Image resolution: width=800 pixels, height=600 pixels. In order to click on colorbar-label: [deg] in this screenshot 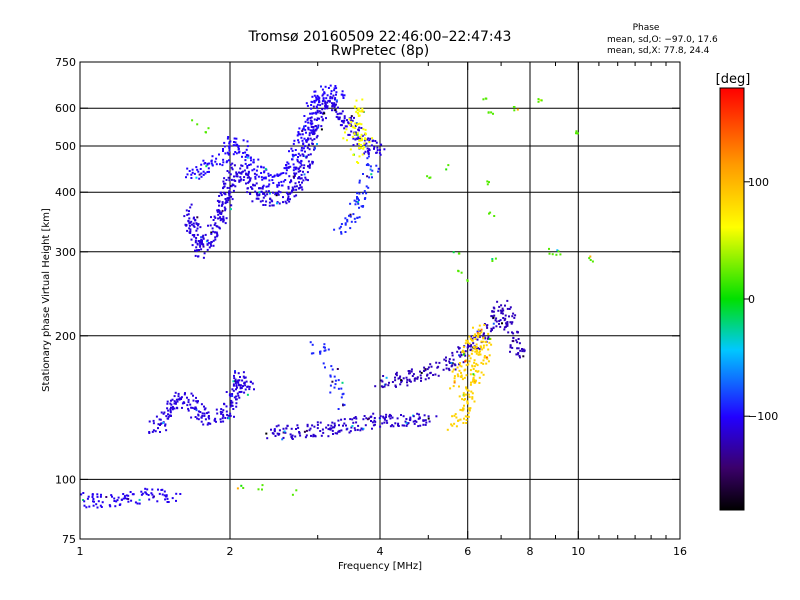, I will do `click(733, 79)`.